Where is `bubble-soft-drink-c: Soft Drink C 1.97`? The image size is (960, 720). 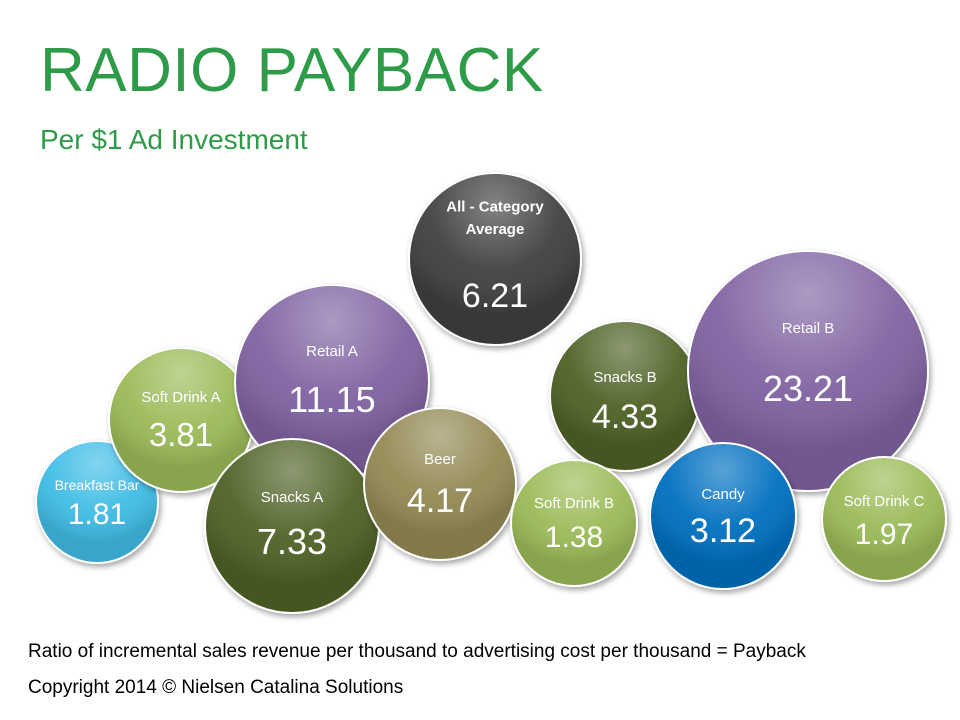 bubble-soft-drink-c: Soft Drink C 1.97 is located at coordinates (884, 519).